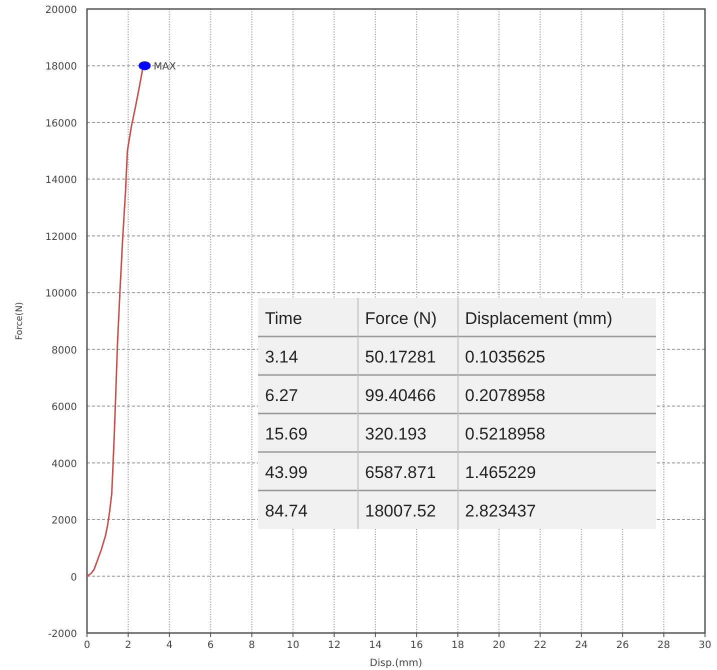  I want to click on x-tick-label: 4, so click(169, 645).